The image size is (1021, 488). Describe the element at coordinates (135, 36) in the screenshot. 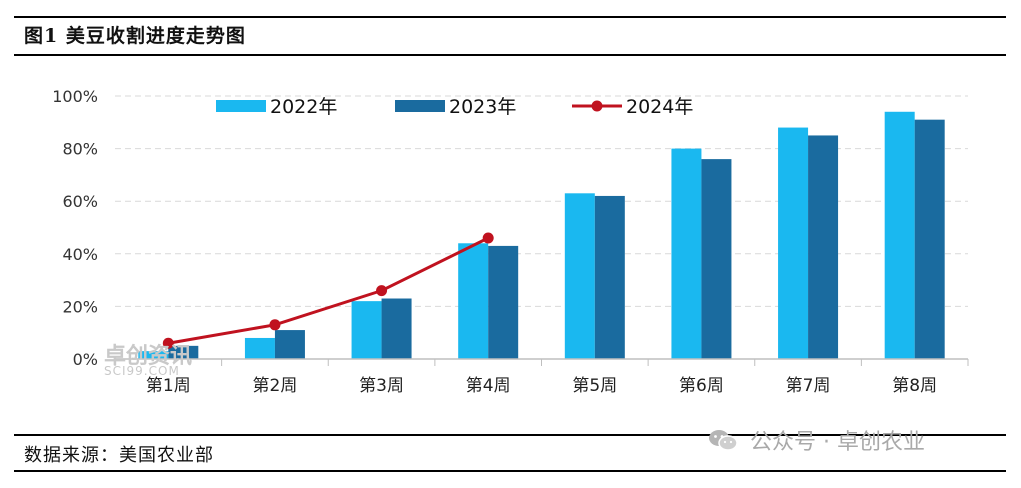

I see `figure-title: 图1 美豆收割进度走势图` at that location.